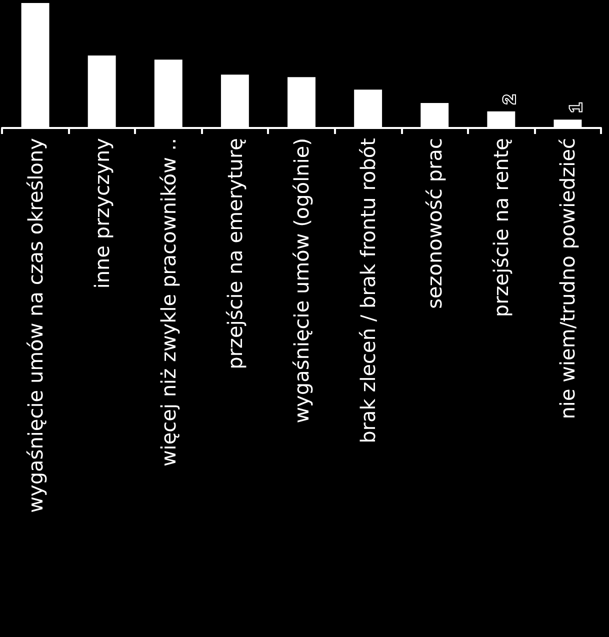  I want to click on x-tick-label: przejście na emeryturę, so click(234, 254).